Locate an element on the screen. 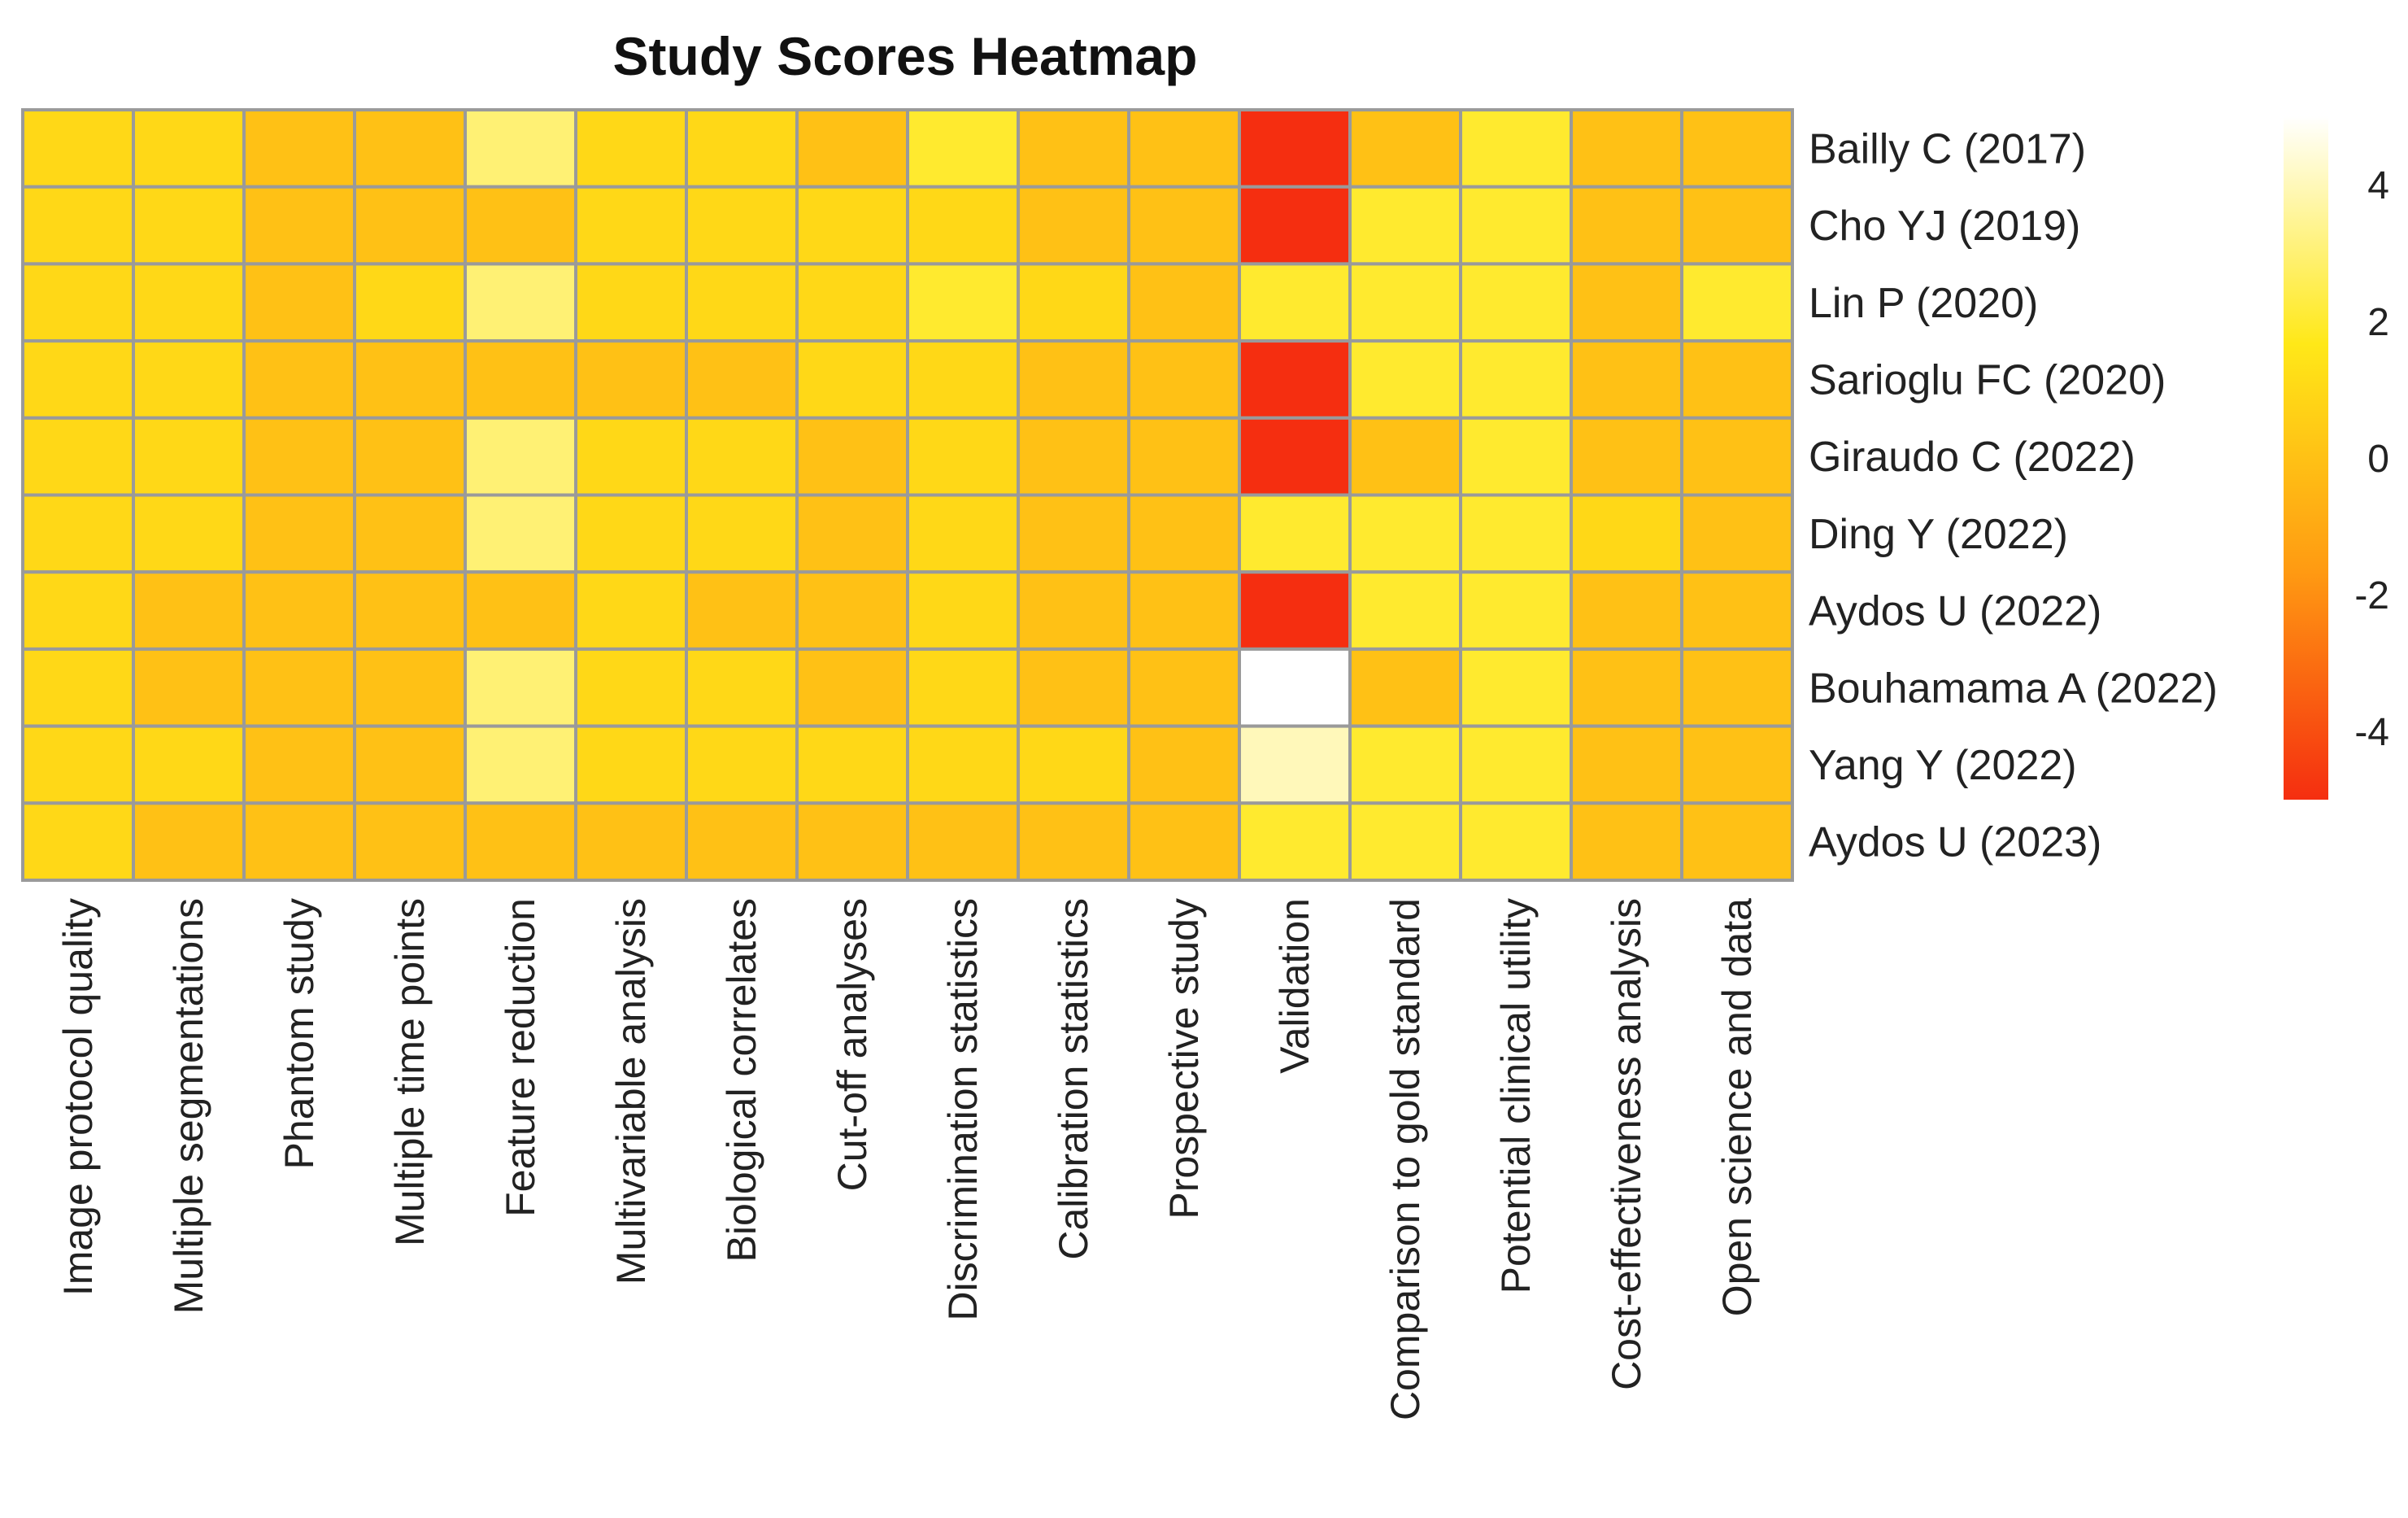 The image size is (2408, 1518). heatmap-cell-r4-c5 is located at coordinates (631, 456).